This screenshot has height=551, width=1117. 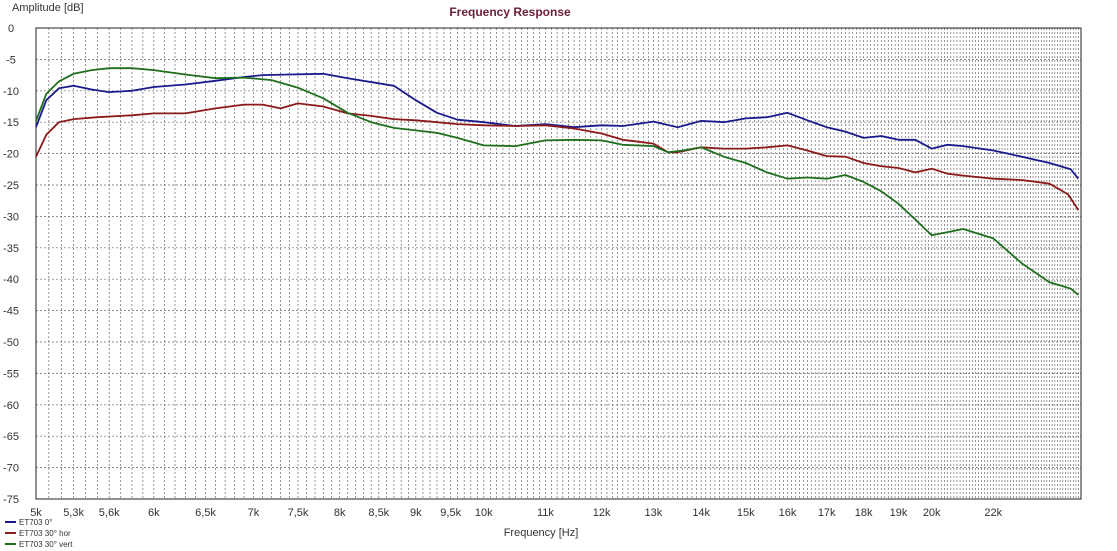 I want to click on y-tick-label: -70, so click(x=11, y=469).